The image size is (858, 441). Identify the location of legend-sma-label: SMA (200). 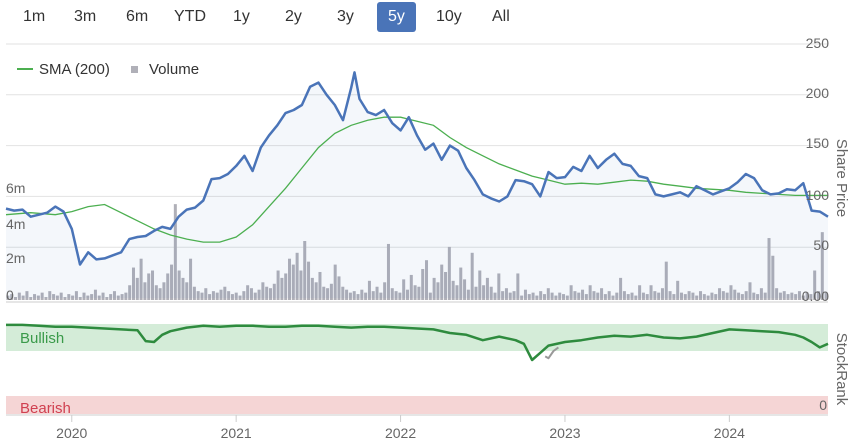
(74, 69).